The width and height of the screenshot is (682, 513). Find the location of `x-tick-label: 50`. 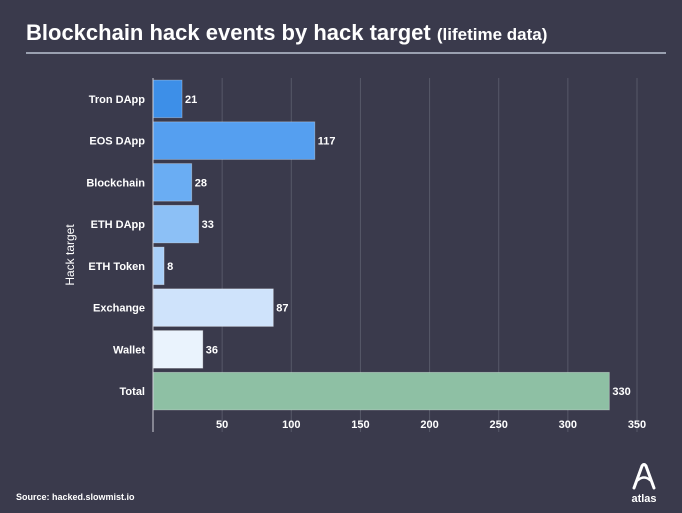

x-tick-label: 50 is located at coordinates (222, 425).